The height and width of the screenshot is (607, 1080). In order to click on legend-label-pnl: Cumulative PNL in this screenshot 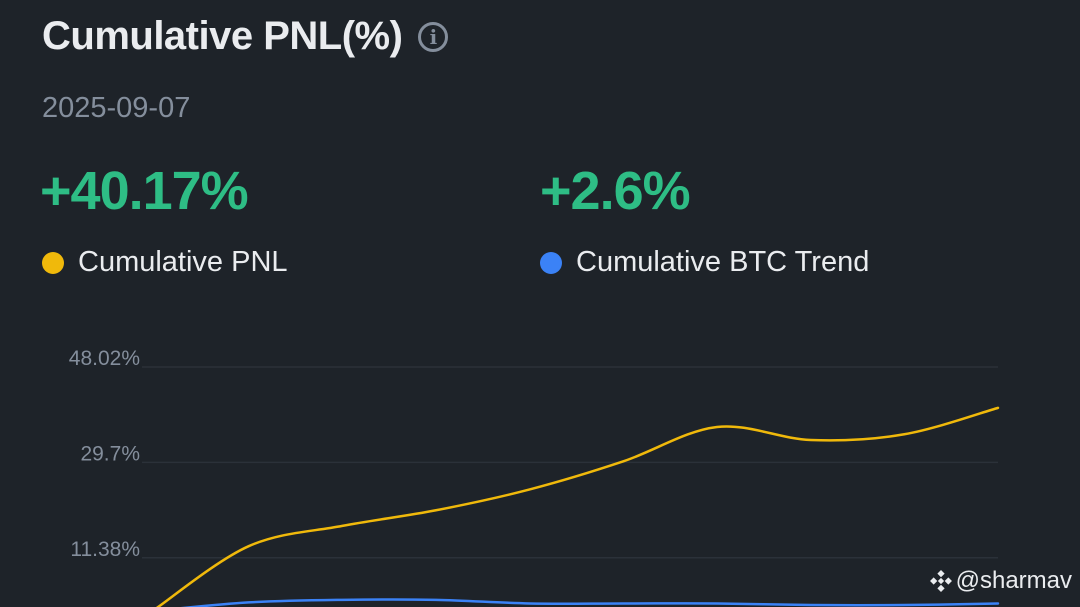, I will do `click(183, 262)`.